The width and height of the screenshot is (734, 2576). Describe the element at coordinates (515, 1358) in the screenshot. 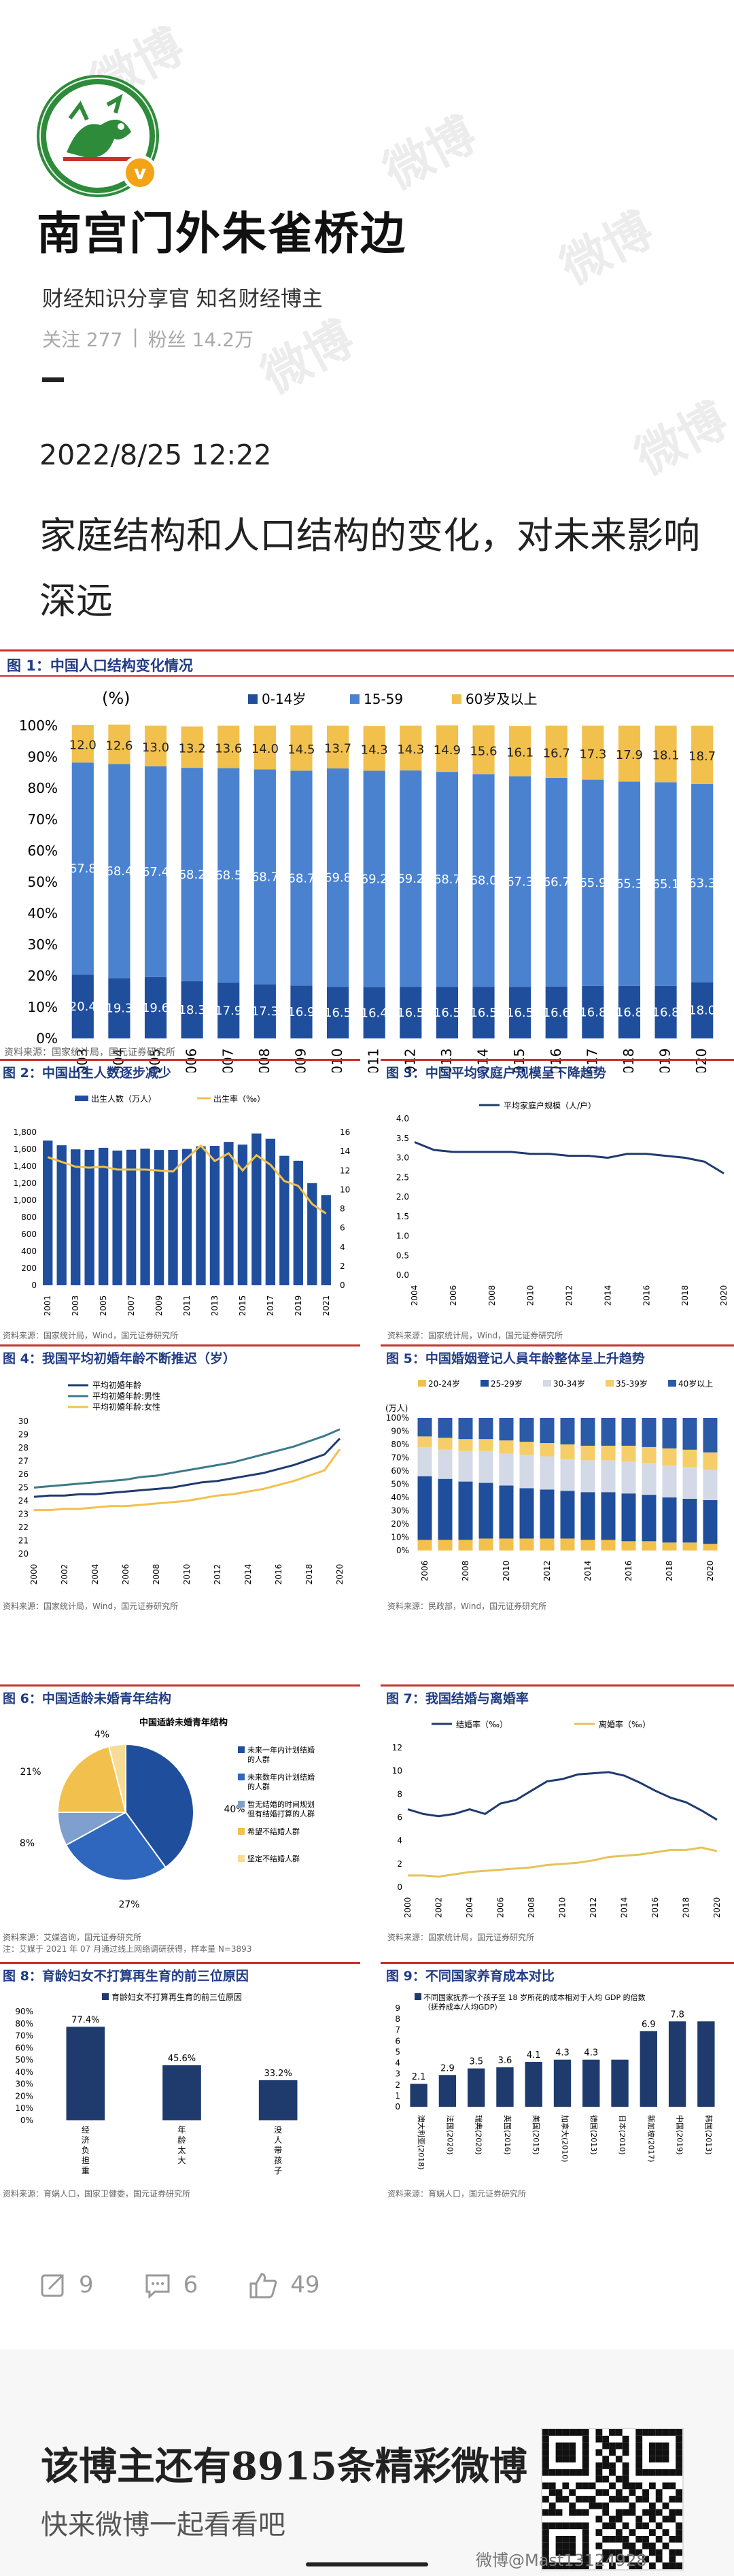

I see `fig5-title: 图 5：中国婚姻登记人員年龄整体呈上升趋势` at that location.